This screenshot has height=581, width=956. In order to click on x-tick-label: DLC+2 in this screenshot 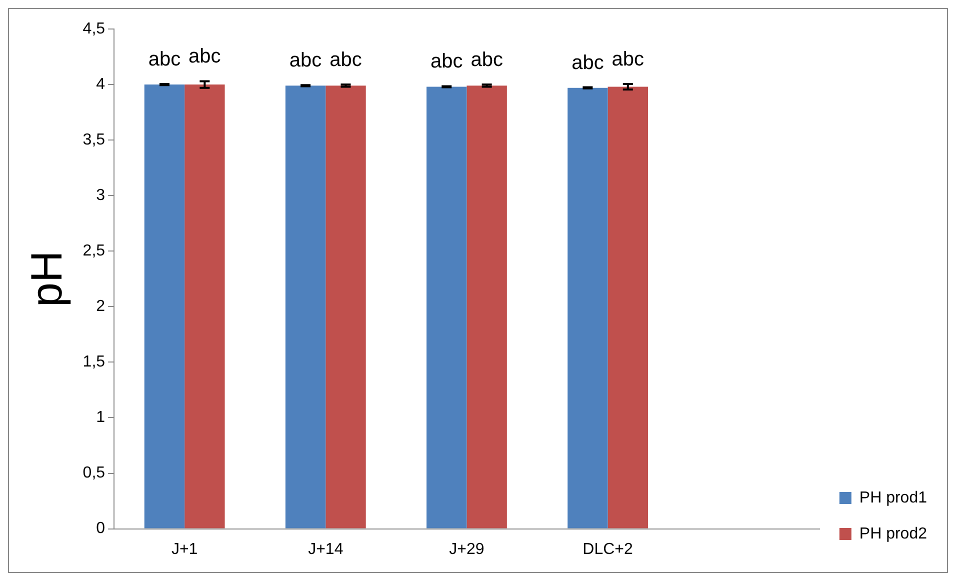, I will do `click(608, 549)`.